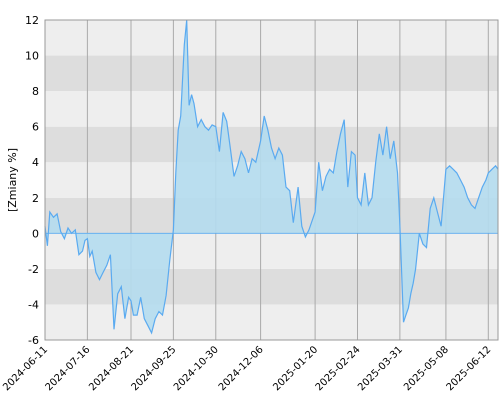 This screenshot has height=400, width=500. Describe the element at coordinates (35, 127) in the screenshot. I see `y-tick-label: 6` at that location.